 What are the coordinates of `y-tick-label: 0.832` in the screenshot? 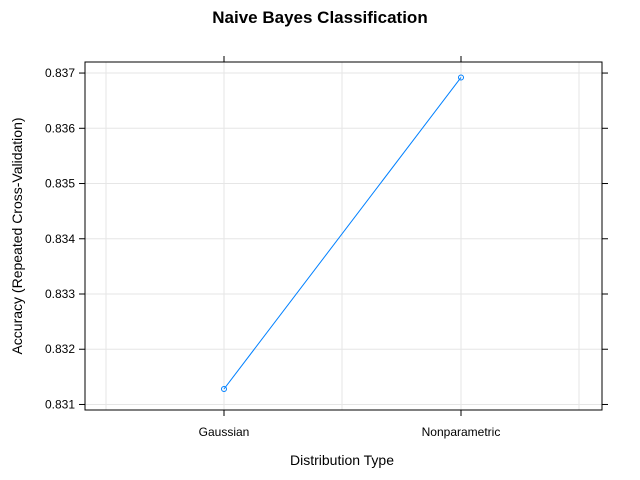 It's located at (60, 349).